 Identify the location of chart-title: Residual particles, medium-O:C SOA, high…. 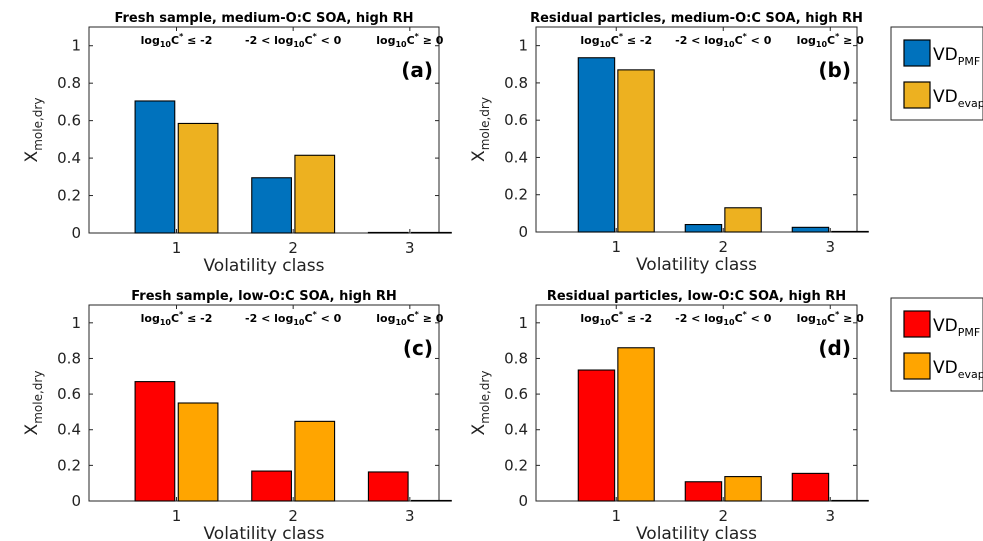
(696, 18).